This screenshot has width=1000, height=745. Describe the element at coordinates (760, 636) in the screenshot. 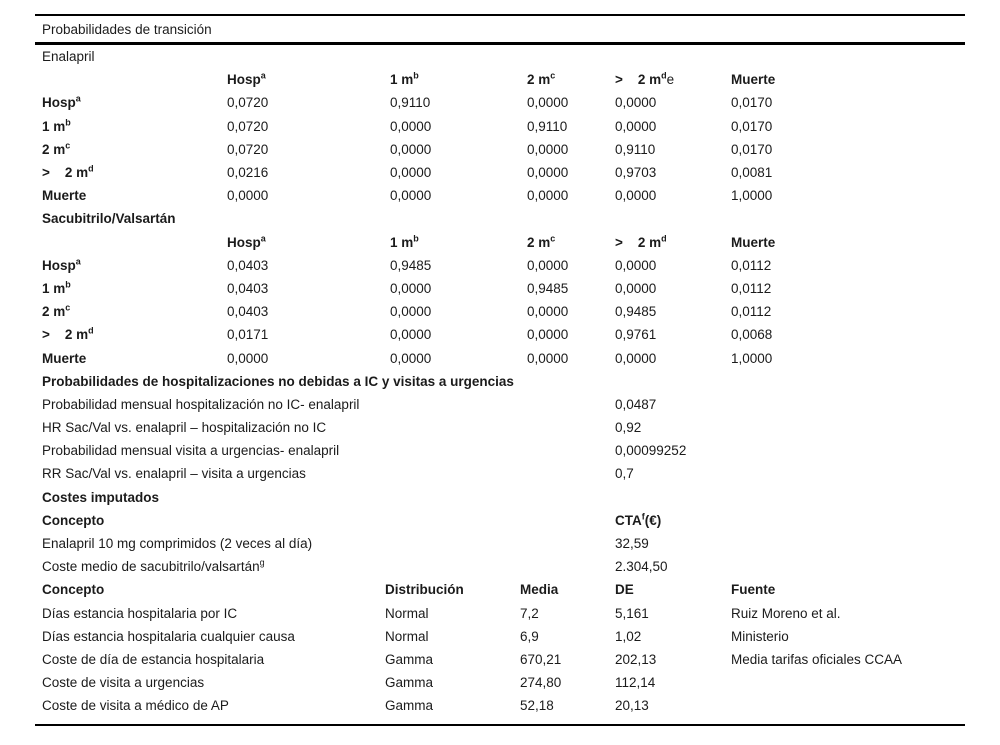

I see `fuente-cell: Ministerio` at that location.